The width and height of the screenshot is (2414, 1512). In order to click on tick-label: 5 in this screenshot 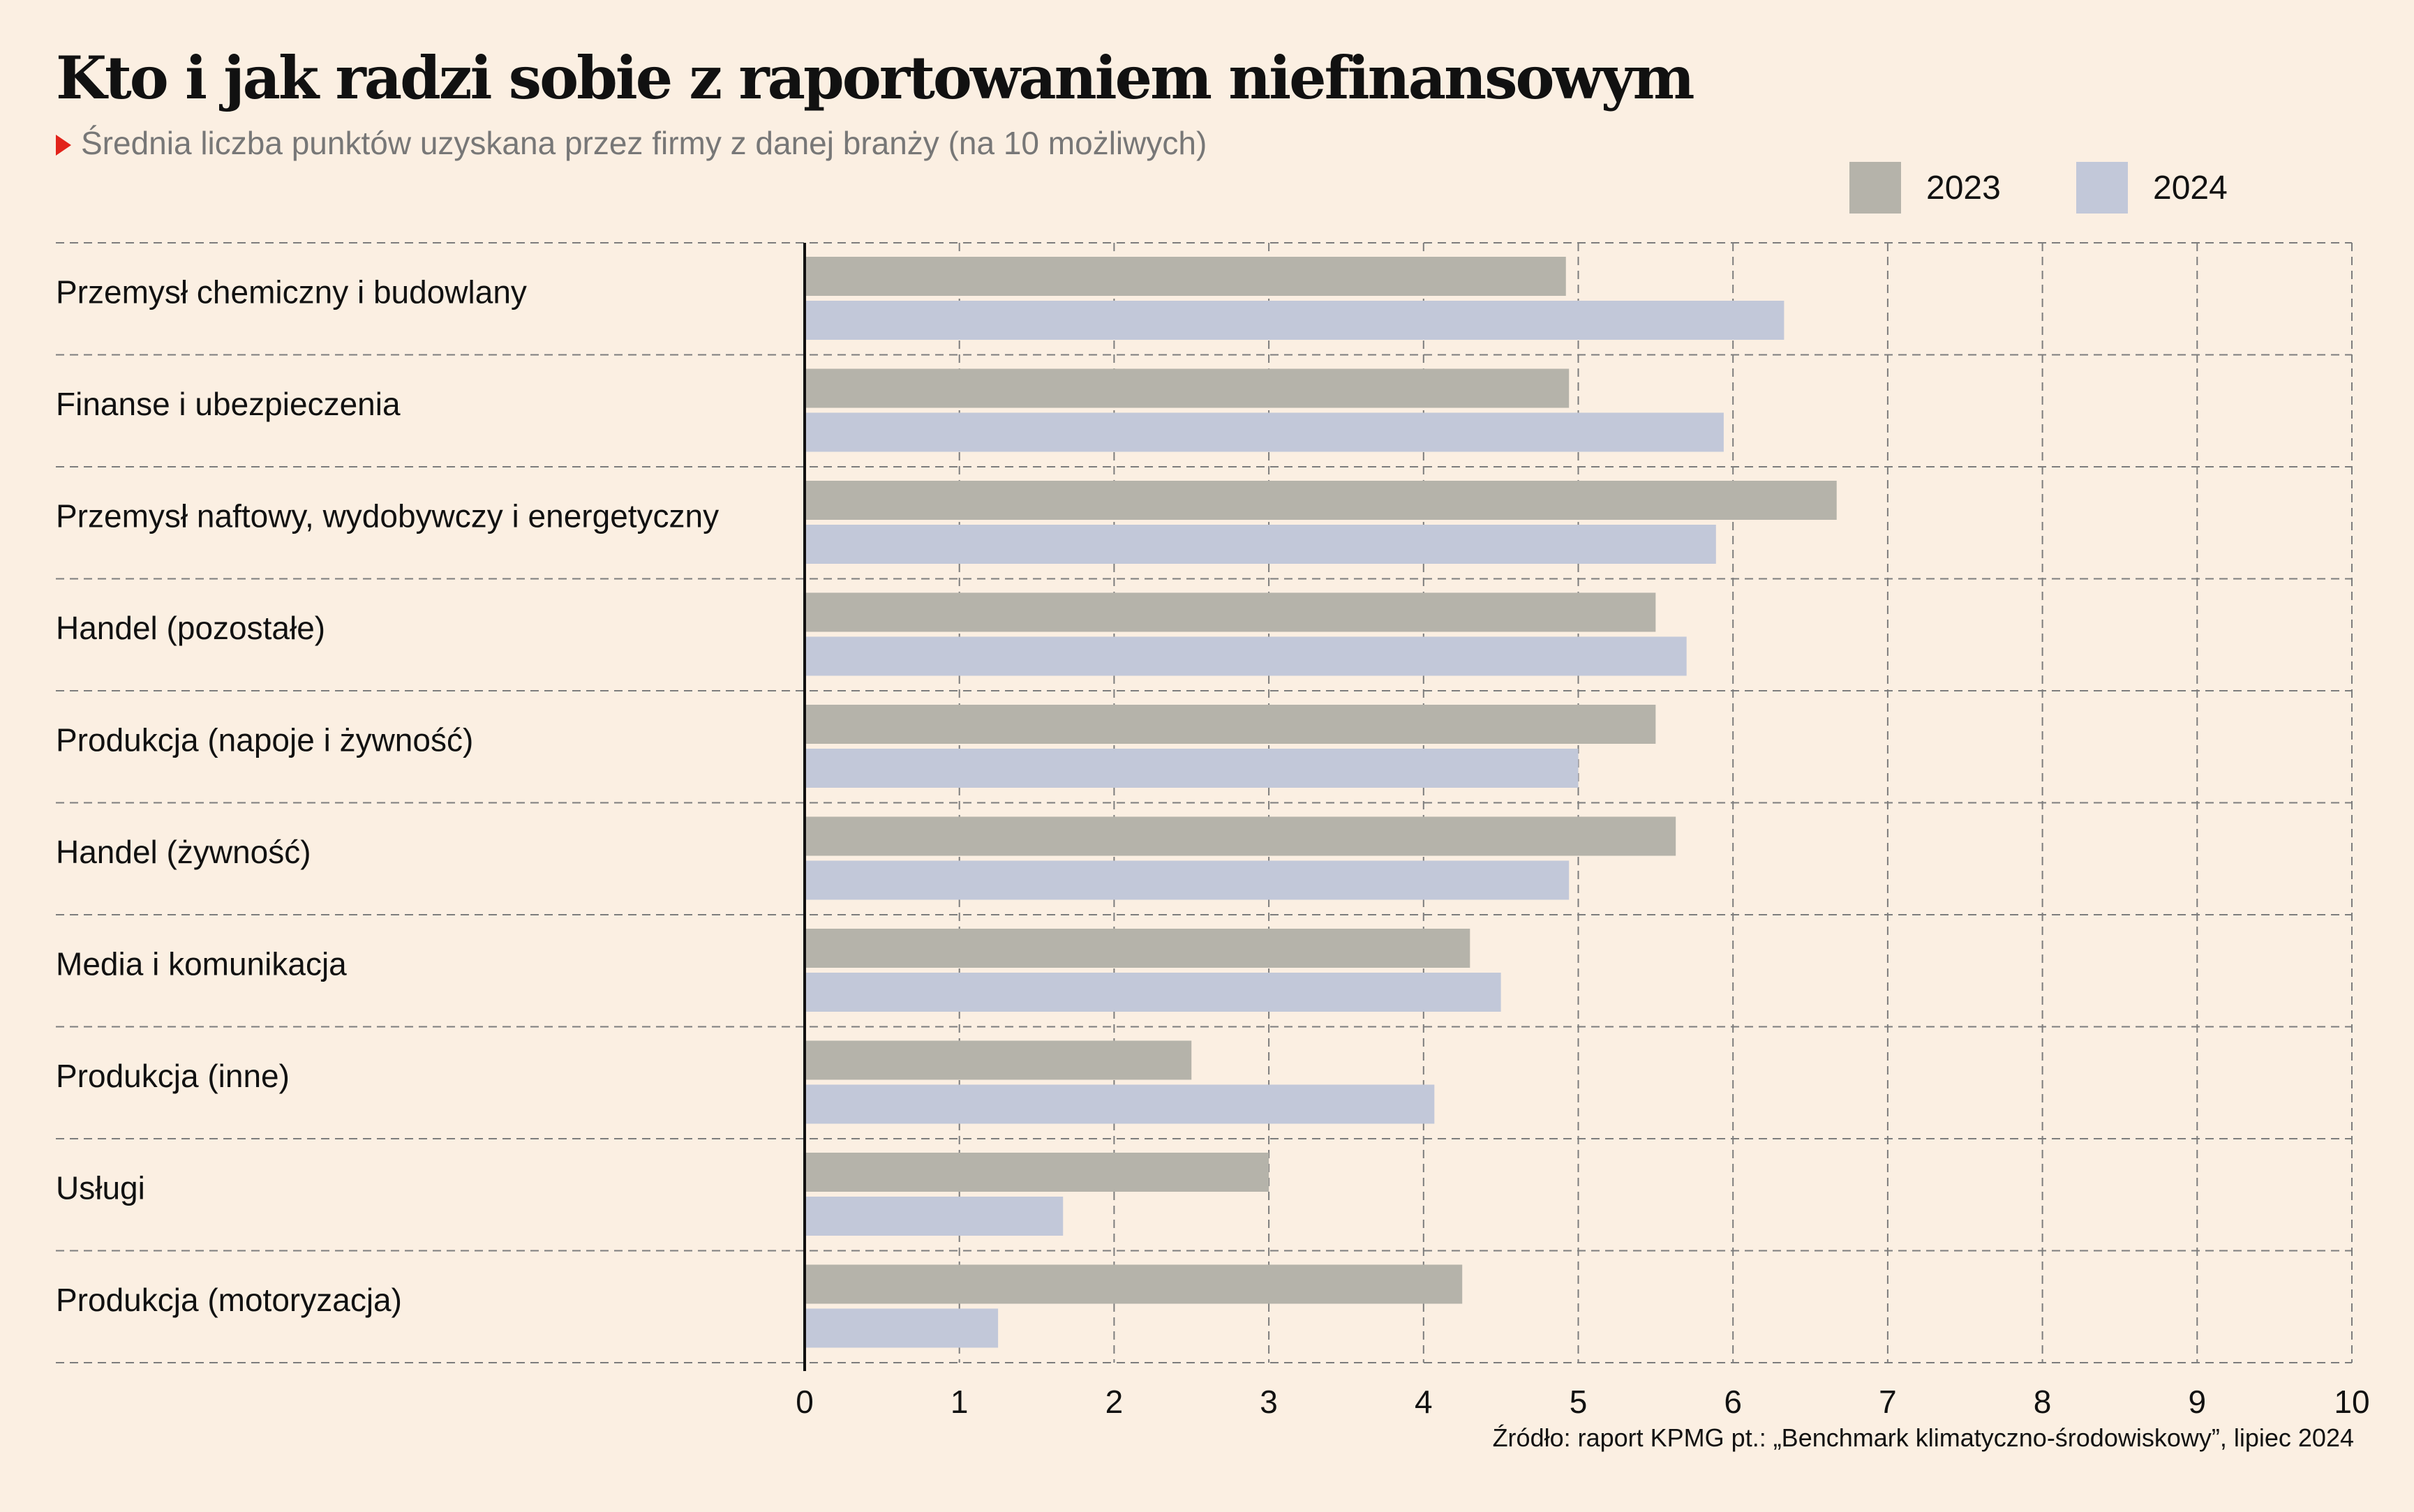, I will do `click(1579, 1402)`.